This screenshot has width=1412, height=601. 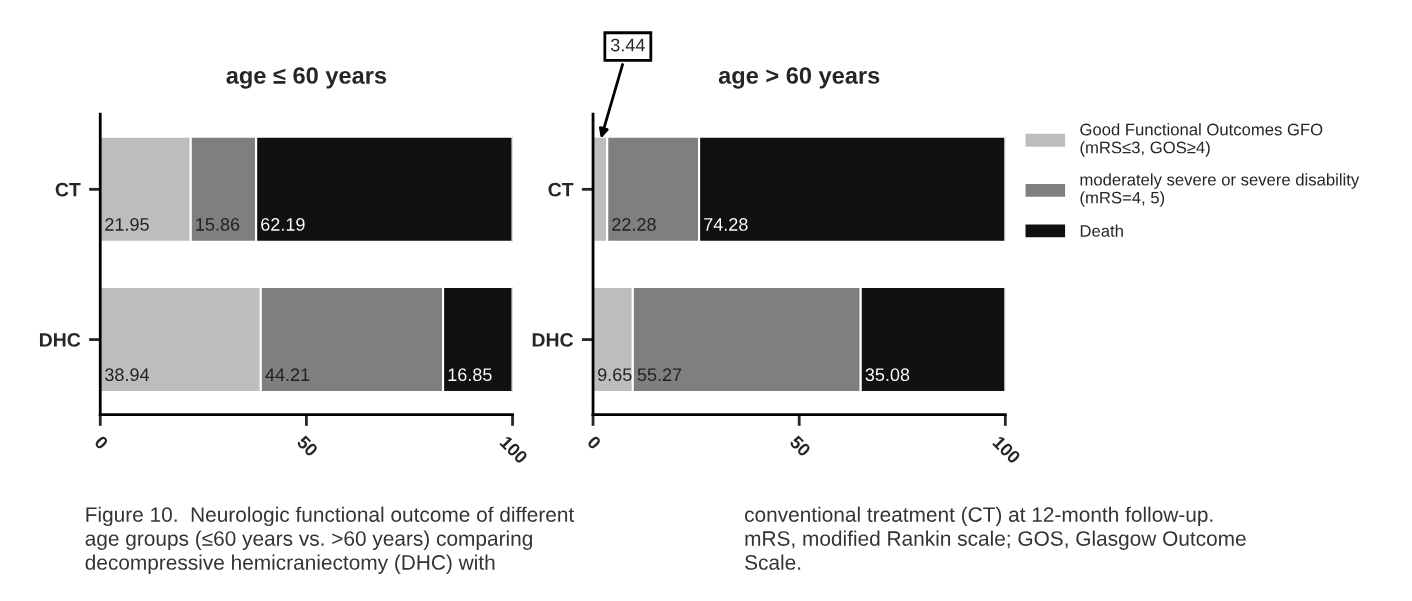 What do you see at coordinates (627, 45) in the screenshot?
I see `data-label: 3.44` at bounding box center [627, 45].